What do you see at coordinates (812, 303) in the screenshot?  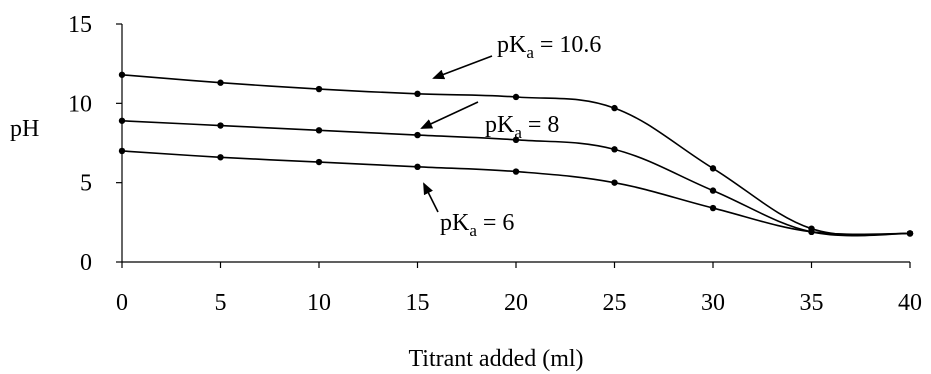 I see `x-tick-label: 35` at bounding box center [812, 303].